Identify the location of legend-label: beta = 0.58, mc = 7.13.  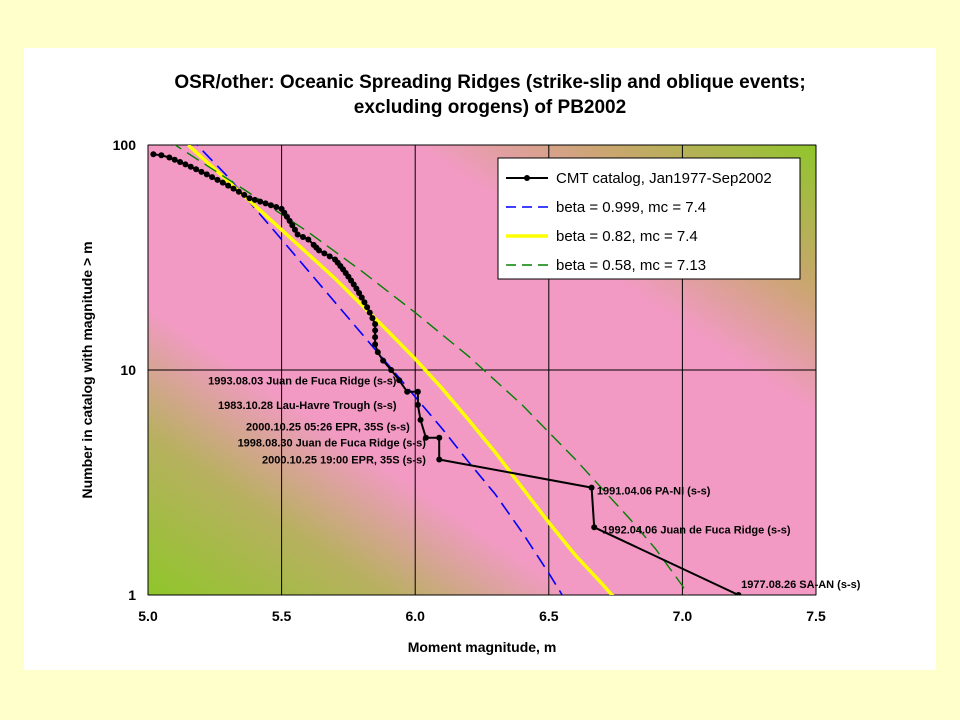
(631, 265).